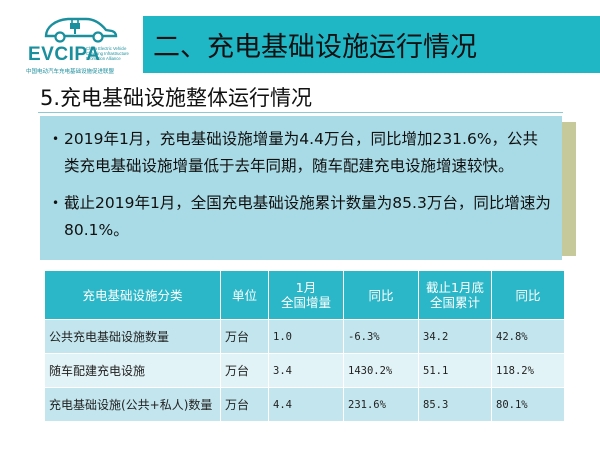 The height and width of the screenshot is (449, 600). Describe the element at coordinates (455, 287) in the screenshot. I see `header-cumulative-top: 截止1月底` at that location.